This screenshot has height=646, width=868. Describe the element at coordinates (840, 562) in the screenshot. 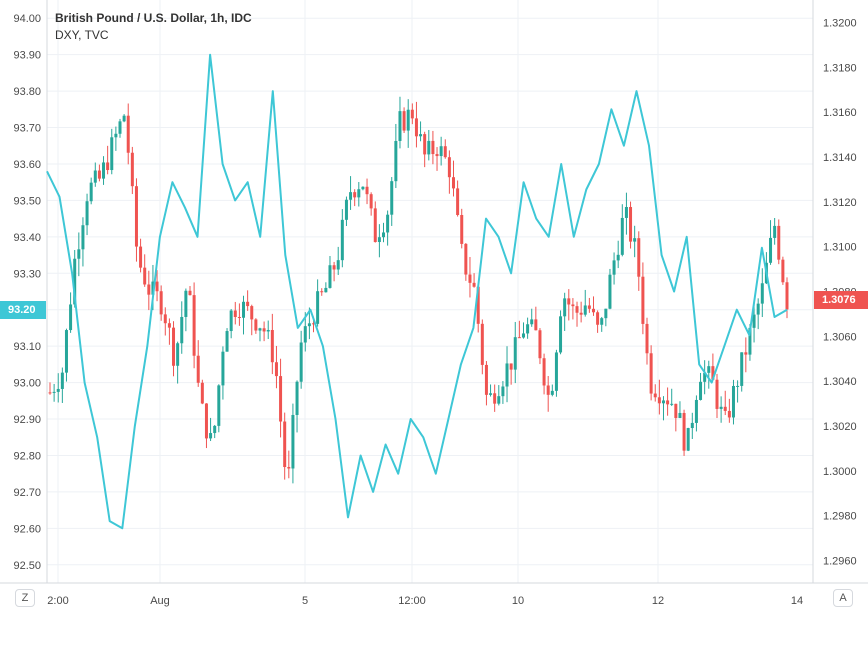

I see `y-right-tick-label: 1.2960` at that location.